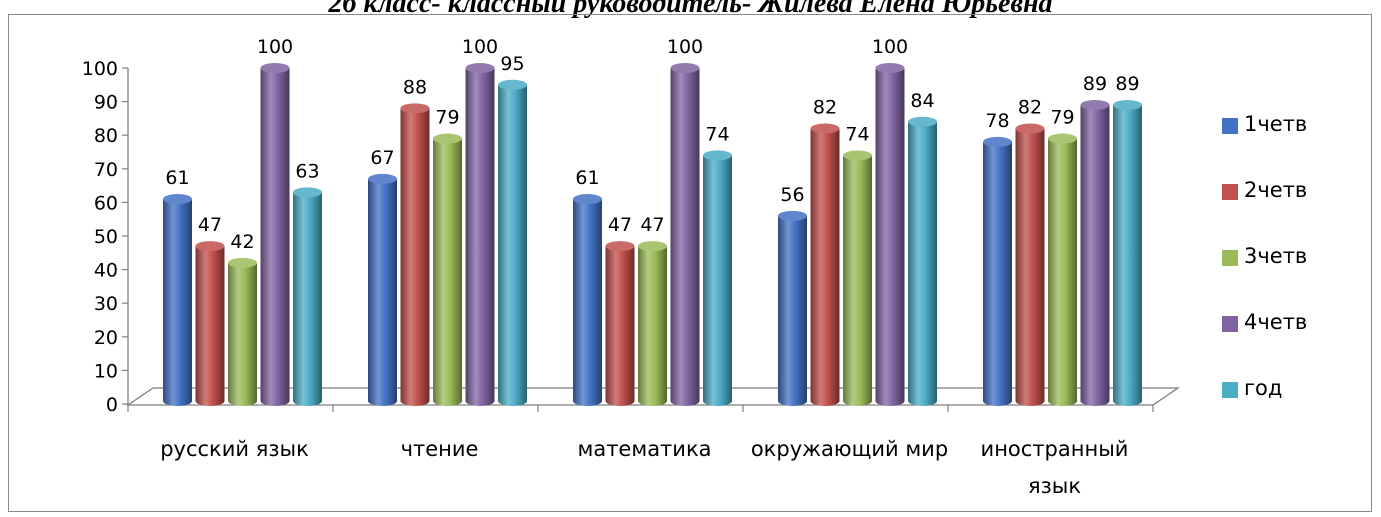 Image resolution: width=1381 pixels, height=517 pixels. What do you see at coordinates (106, 237) in the screenshot?
I see `y-tick-label: 50` at bounding box center [106, 237].